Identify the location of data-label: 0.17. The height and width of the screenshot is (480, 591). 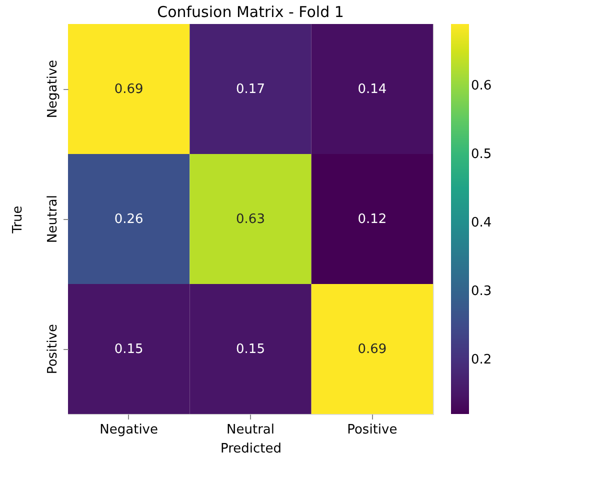
(250, 89).